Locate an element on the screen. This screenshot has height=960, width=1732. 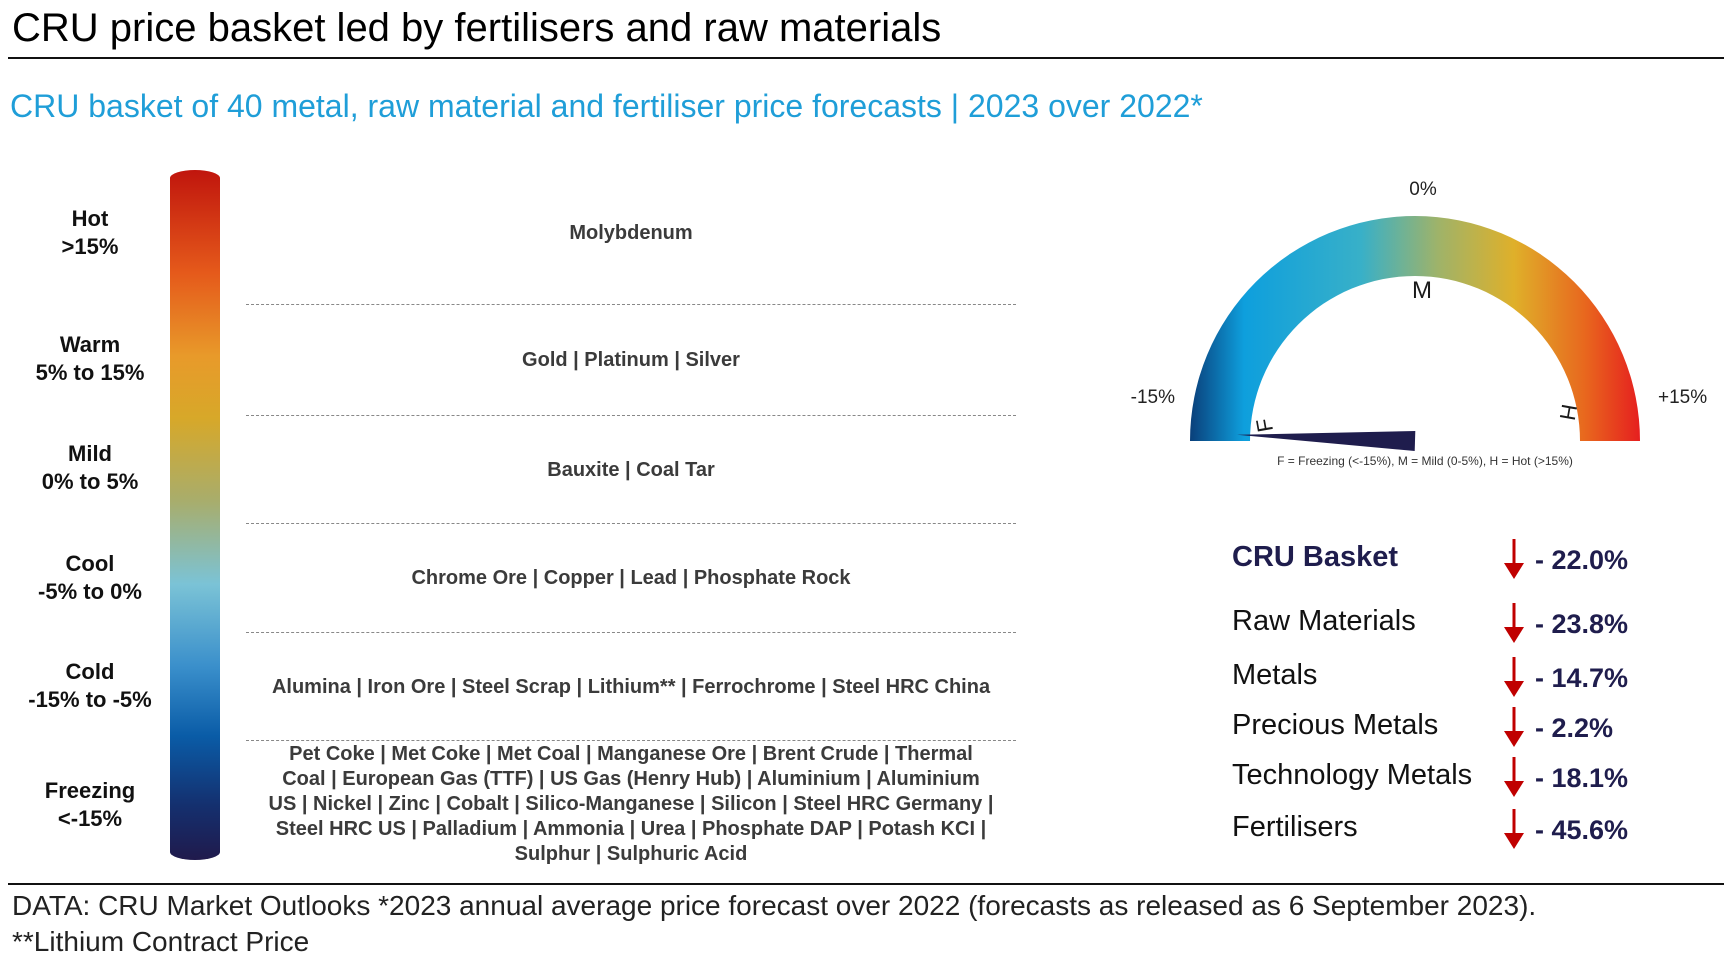
gauge-min-label: -15% is located at coordinates (1153, 397).